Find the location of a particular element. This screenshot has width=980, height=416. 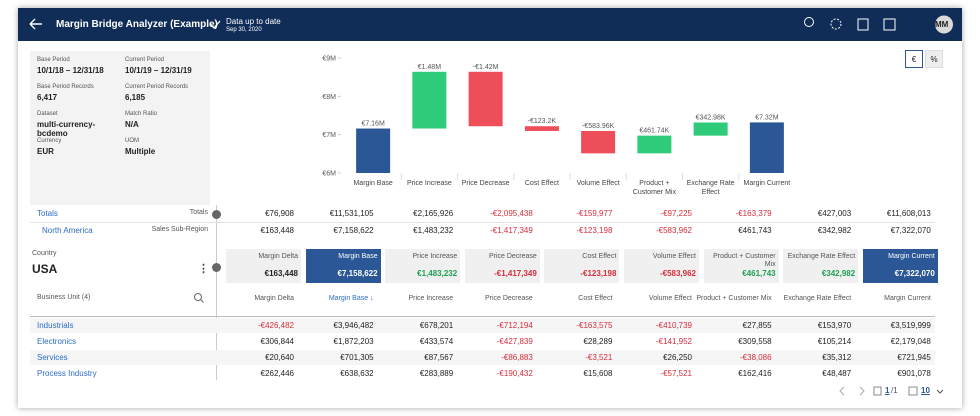

card-title: Price Increase is located at coordinates (435, 256).